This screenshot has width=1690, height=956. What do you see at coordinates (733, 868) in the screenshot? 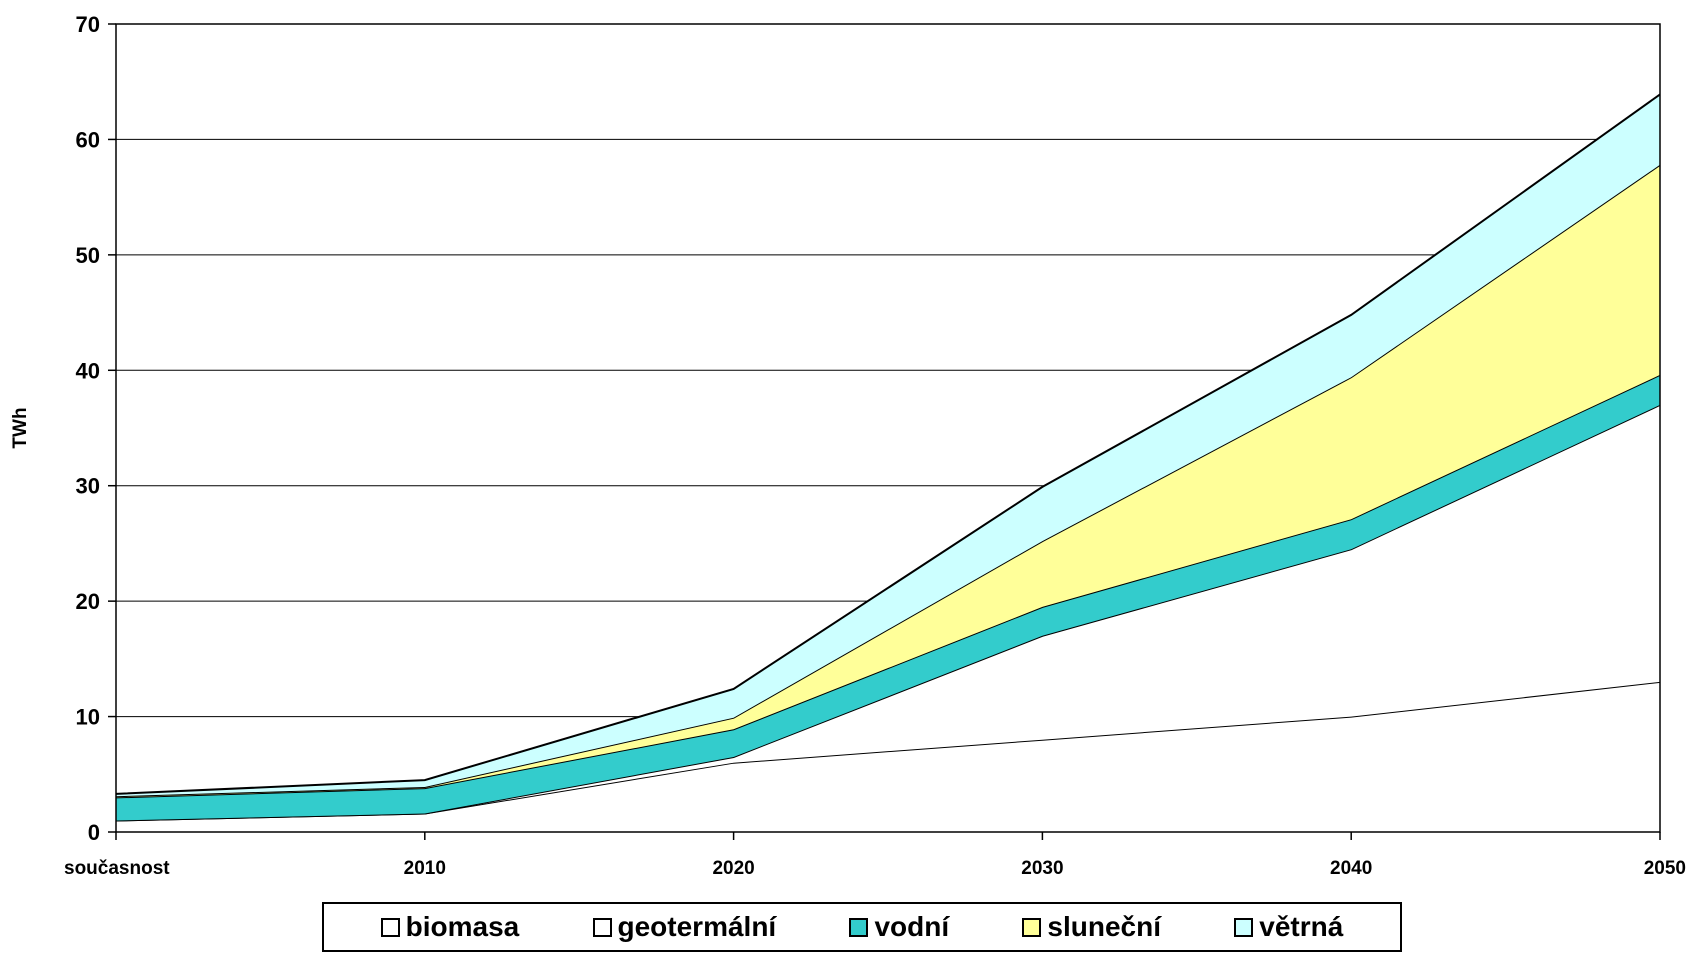
I see `x-tick-label: 2020` at bounding box center [733, 868].